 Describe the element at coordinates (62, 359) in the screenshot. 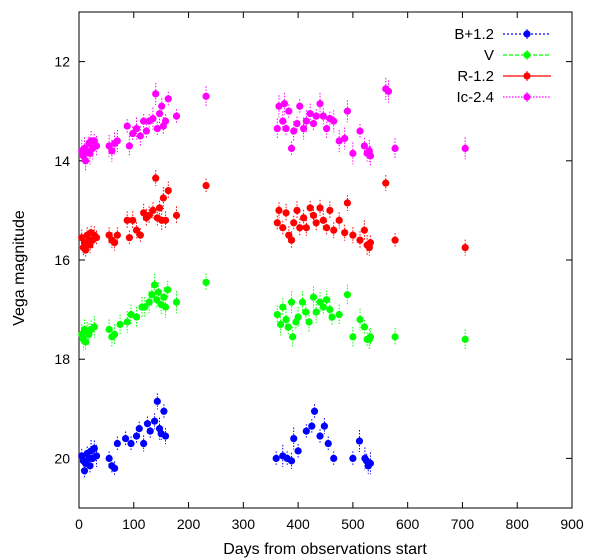

I see `y-tick-label: 18` at that location.